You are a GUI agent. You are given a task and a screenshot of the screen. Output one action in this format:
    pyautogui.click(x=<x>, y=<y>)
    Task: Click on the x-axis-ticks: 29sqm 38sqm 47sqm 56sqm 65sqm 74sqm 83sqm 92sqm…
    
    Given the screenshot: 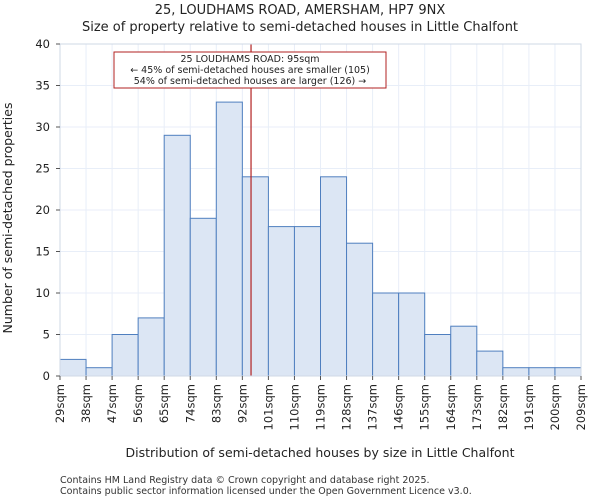 What is the action you would take?
    pyautogui.click(x=320, y=403)
    